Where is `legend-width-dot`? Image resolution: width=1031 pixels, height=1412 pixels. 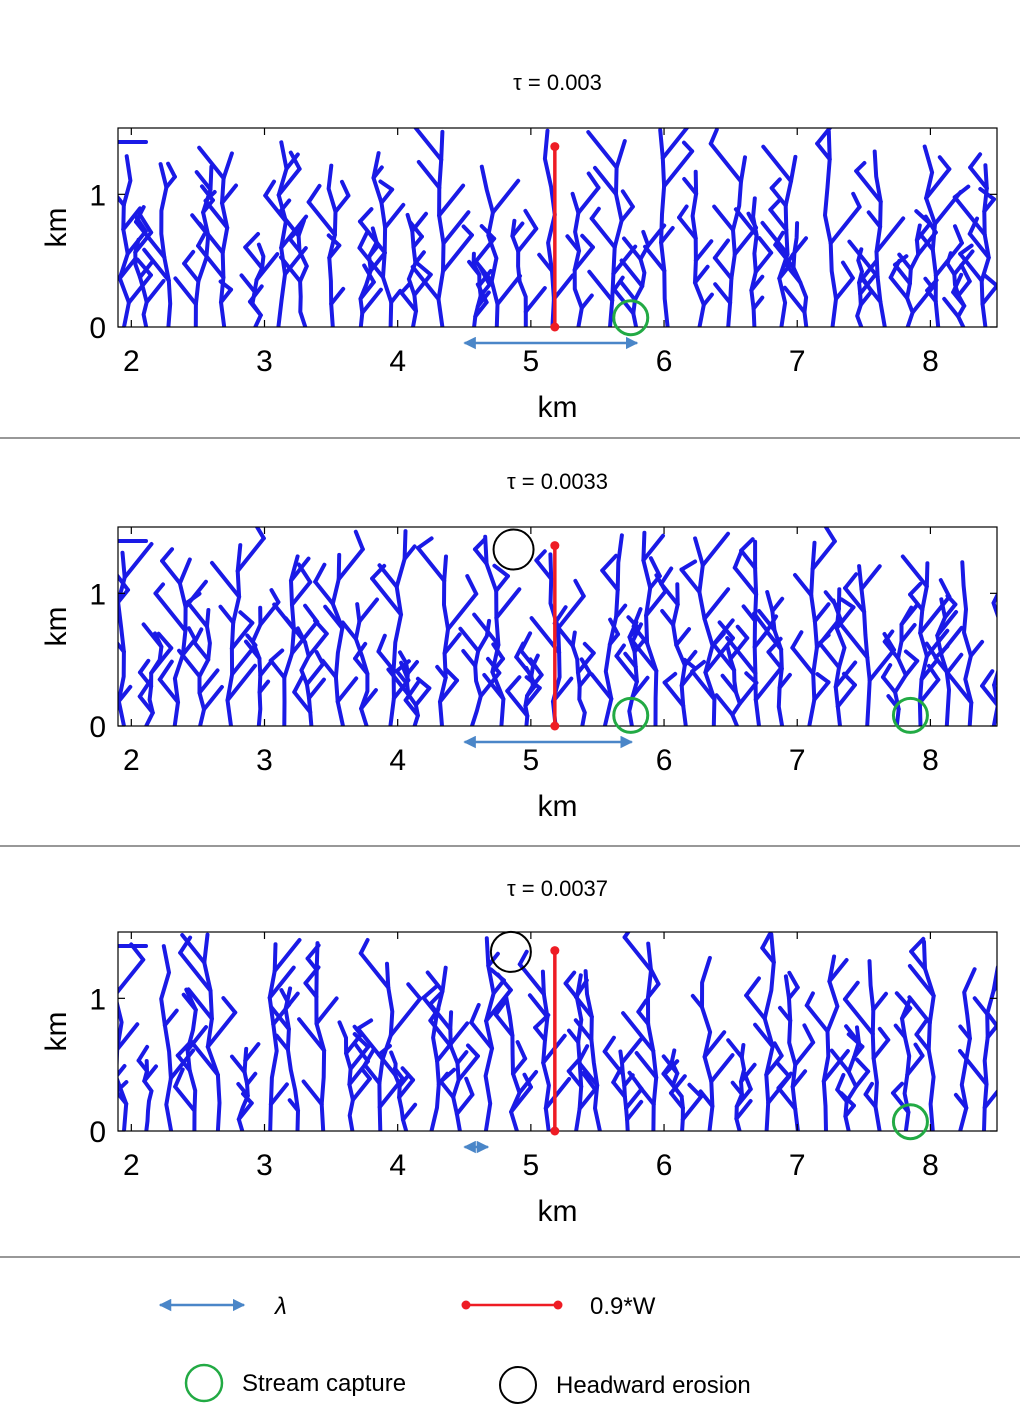
legend-width-dot is located at coordinates (466, 1305).